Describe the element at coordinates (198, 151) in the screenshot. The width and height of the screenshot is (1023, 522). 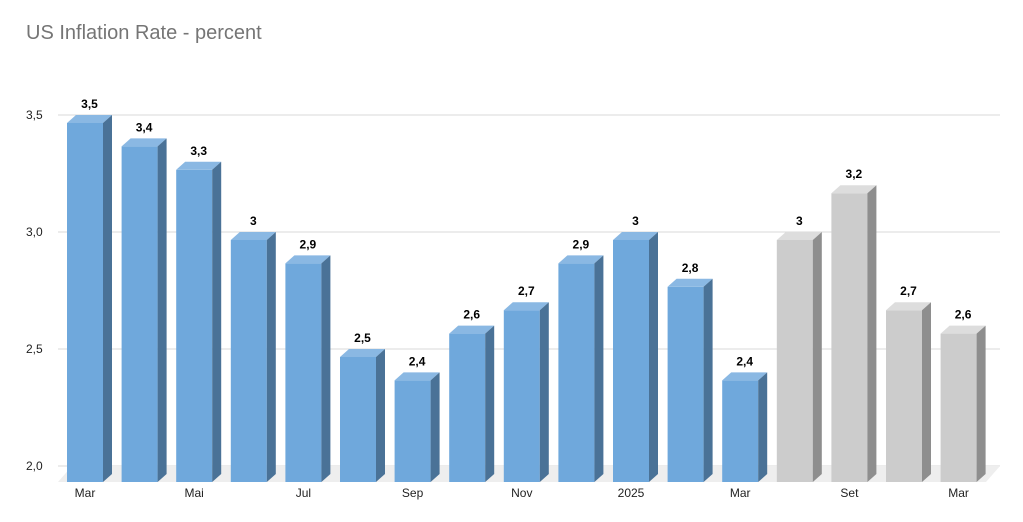
I see `data-label: 3,3` at that location.